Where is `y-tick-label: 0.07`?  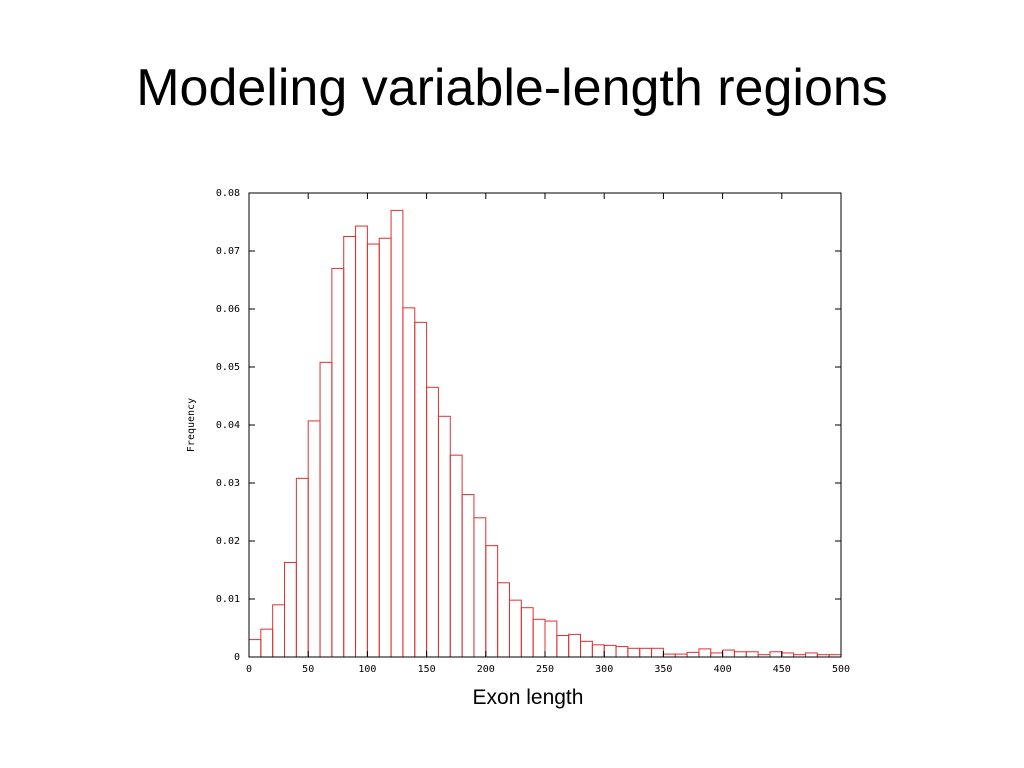
y-tick-label: 0.07 is located at coordinates (228, 251).